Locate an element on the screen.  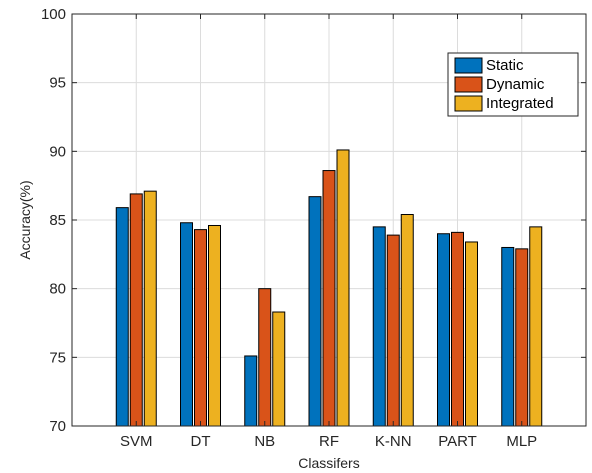
y-tick-label: 95 is located at coordinates (57, 83).